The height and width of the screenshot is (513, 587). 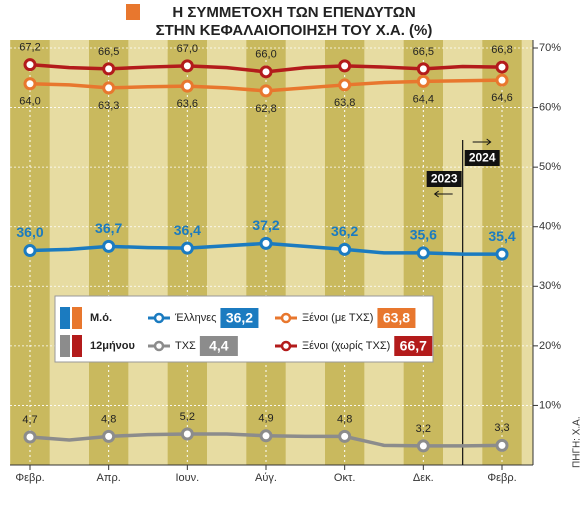 What do you see at coordinates (346, 346) in the screenshot?
I see `legend-label: Ξένοι (χωρίς ΤΧΣ)` at bounding box center [346, 346].